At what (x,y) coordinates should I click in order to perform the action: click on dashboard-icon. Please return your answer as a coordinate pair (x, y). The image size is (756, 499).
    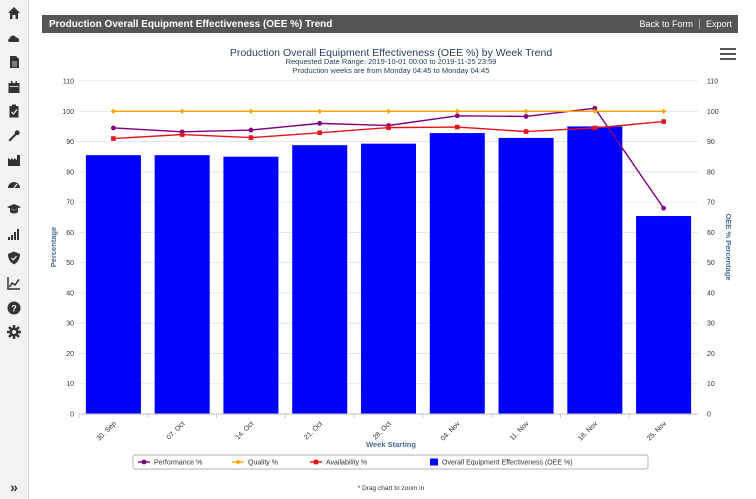
    Looking at the image, I should click on (14, 185).